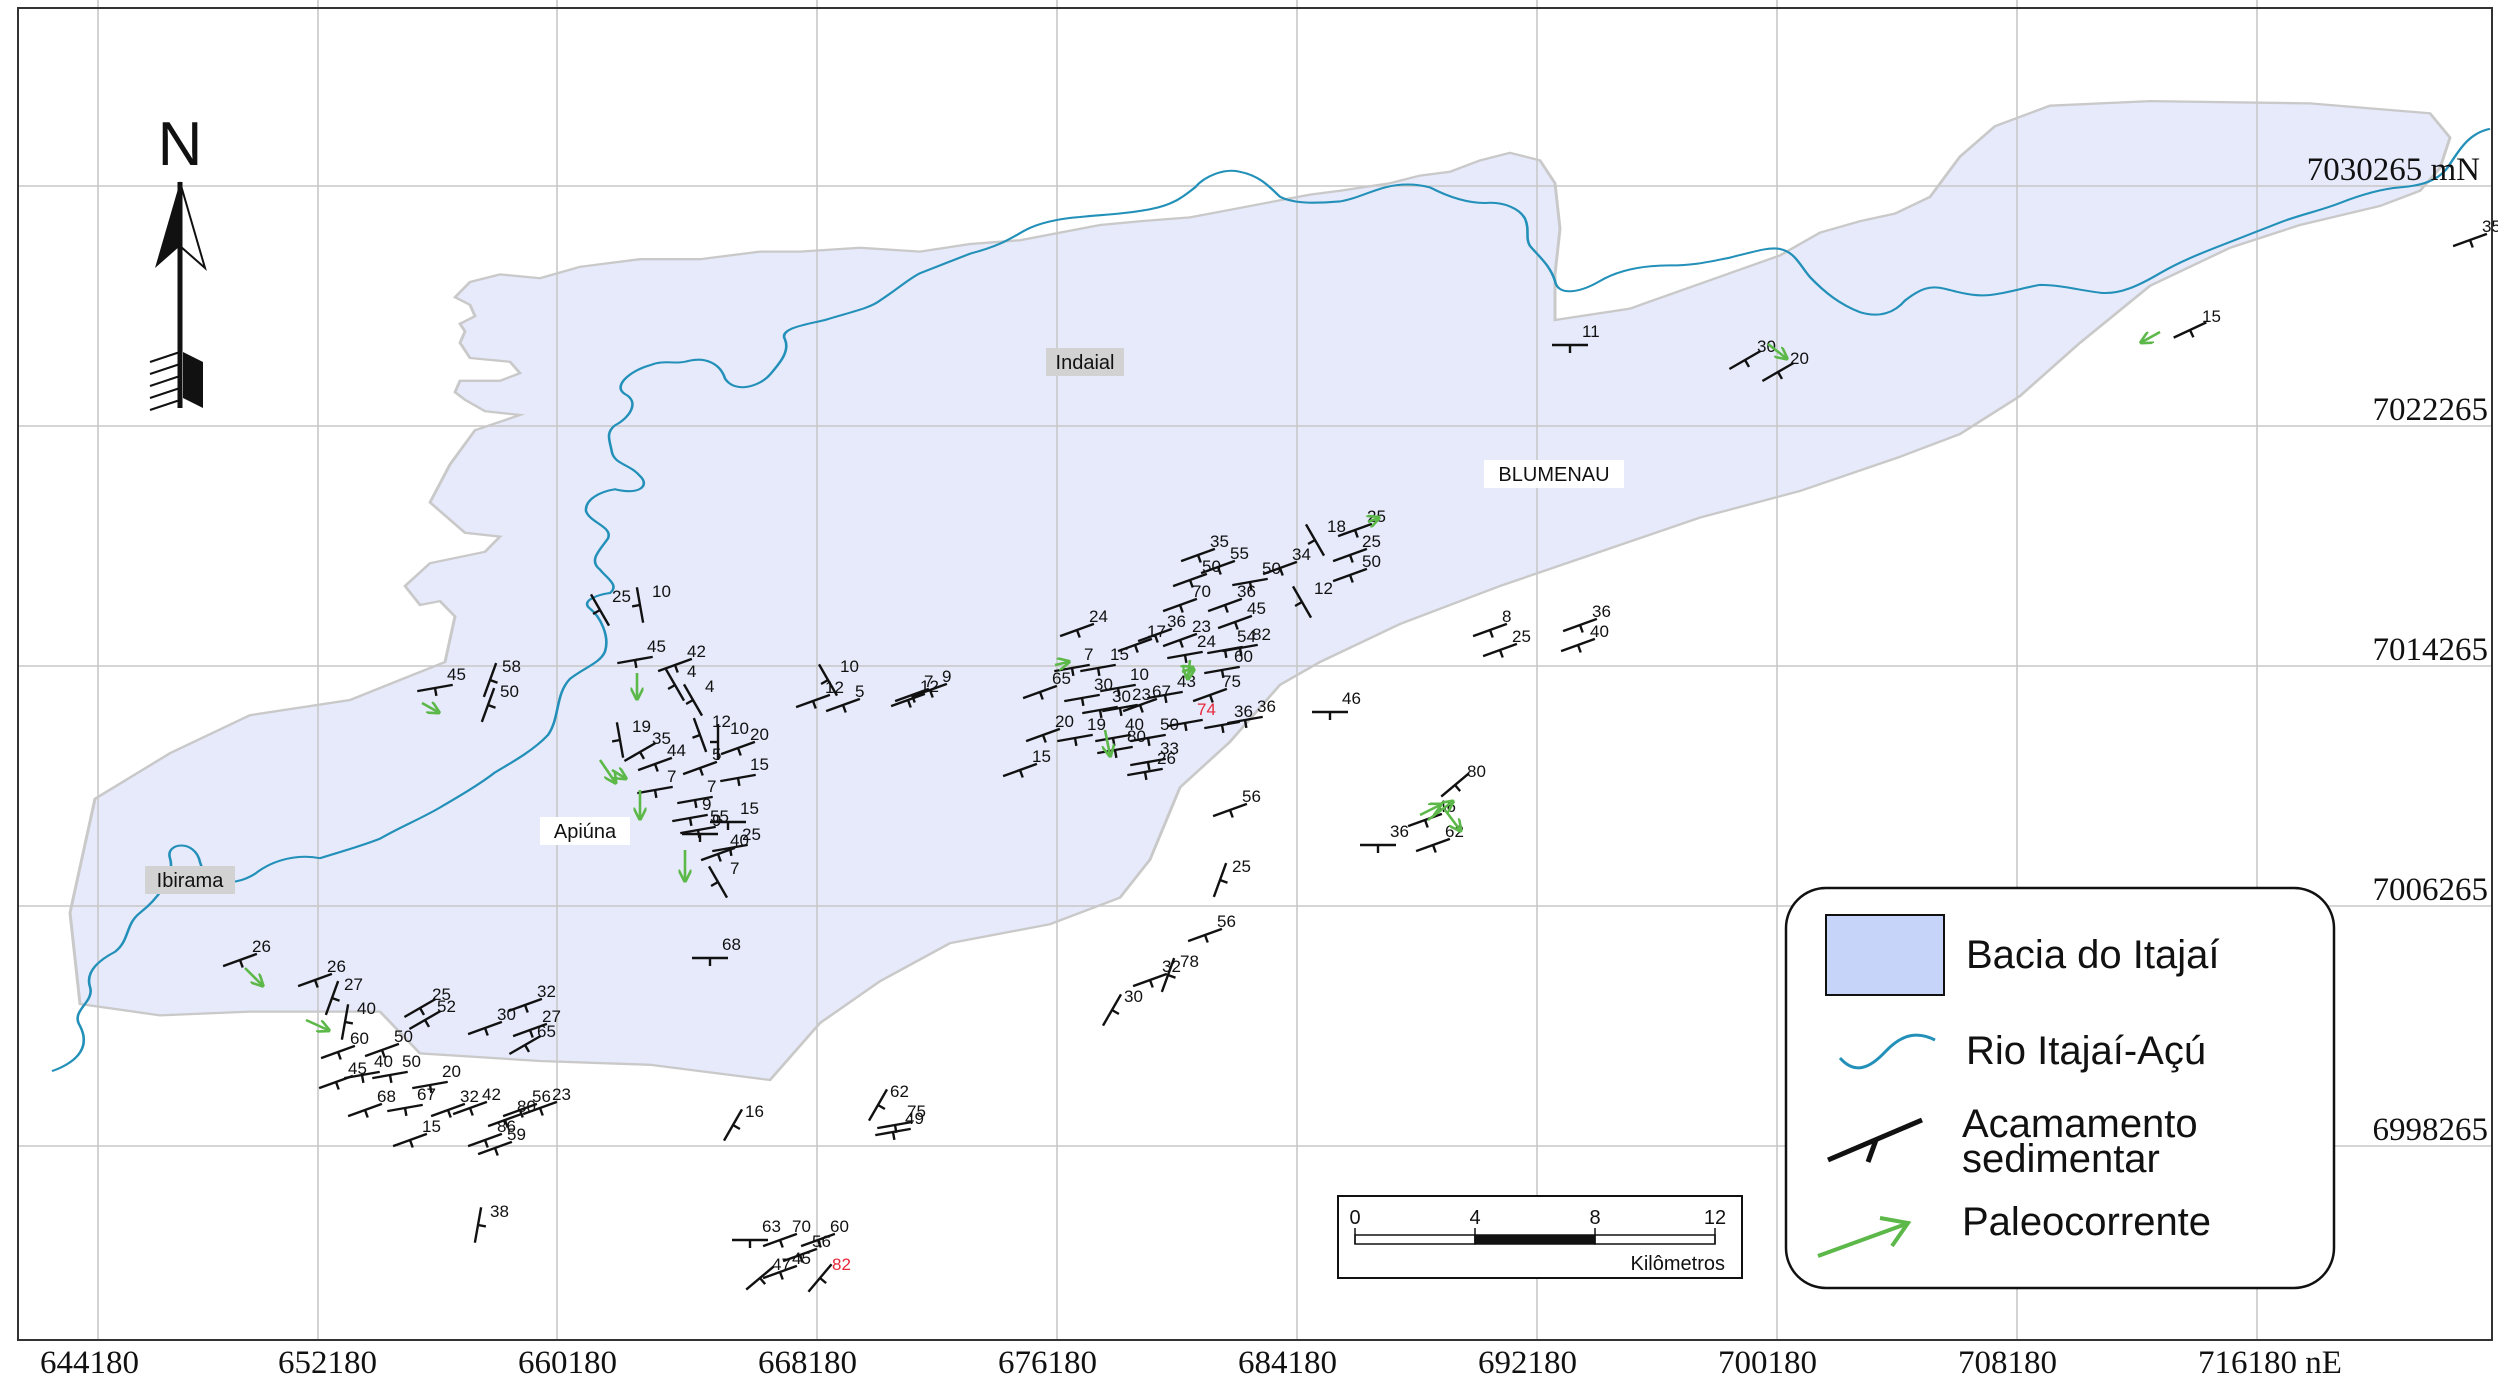 Image resolution: width=2498 pixels, height=1378 pixels. I want to click on dip-value: 45, so click(456, 674).